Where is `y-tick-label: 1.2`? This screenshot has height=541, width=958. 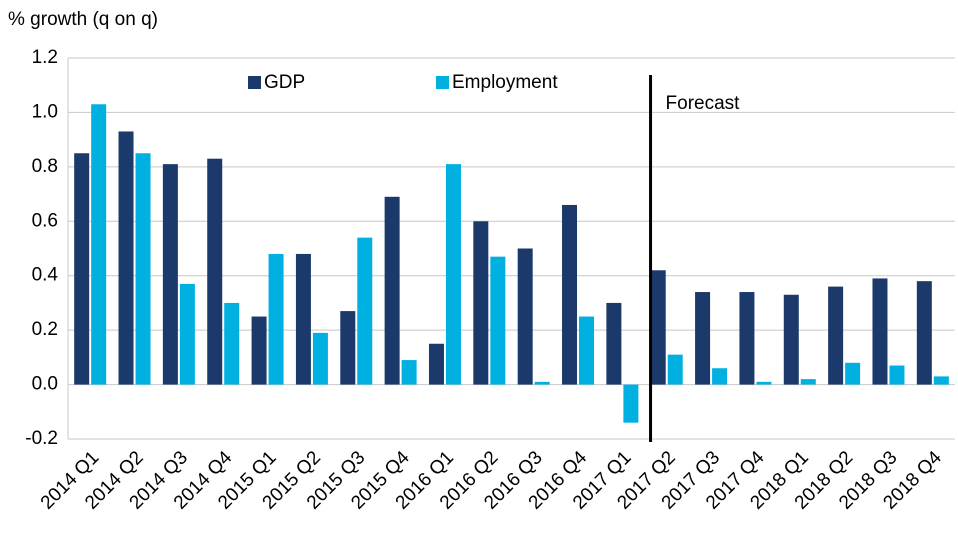
y-tick-label: 1.2 is located at coordinates (45, 57).